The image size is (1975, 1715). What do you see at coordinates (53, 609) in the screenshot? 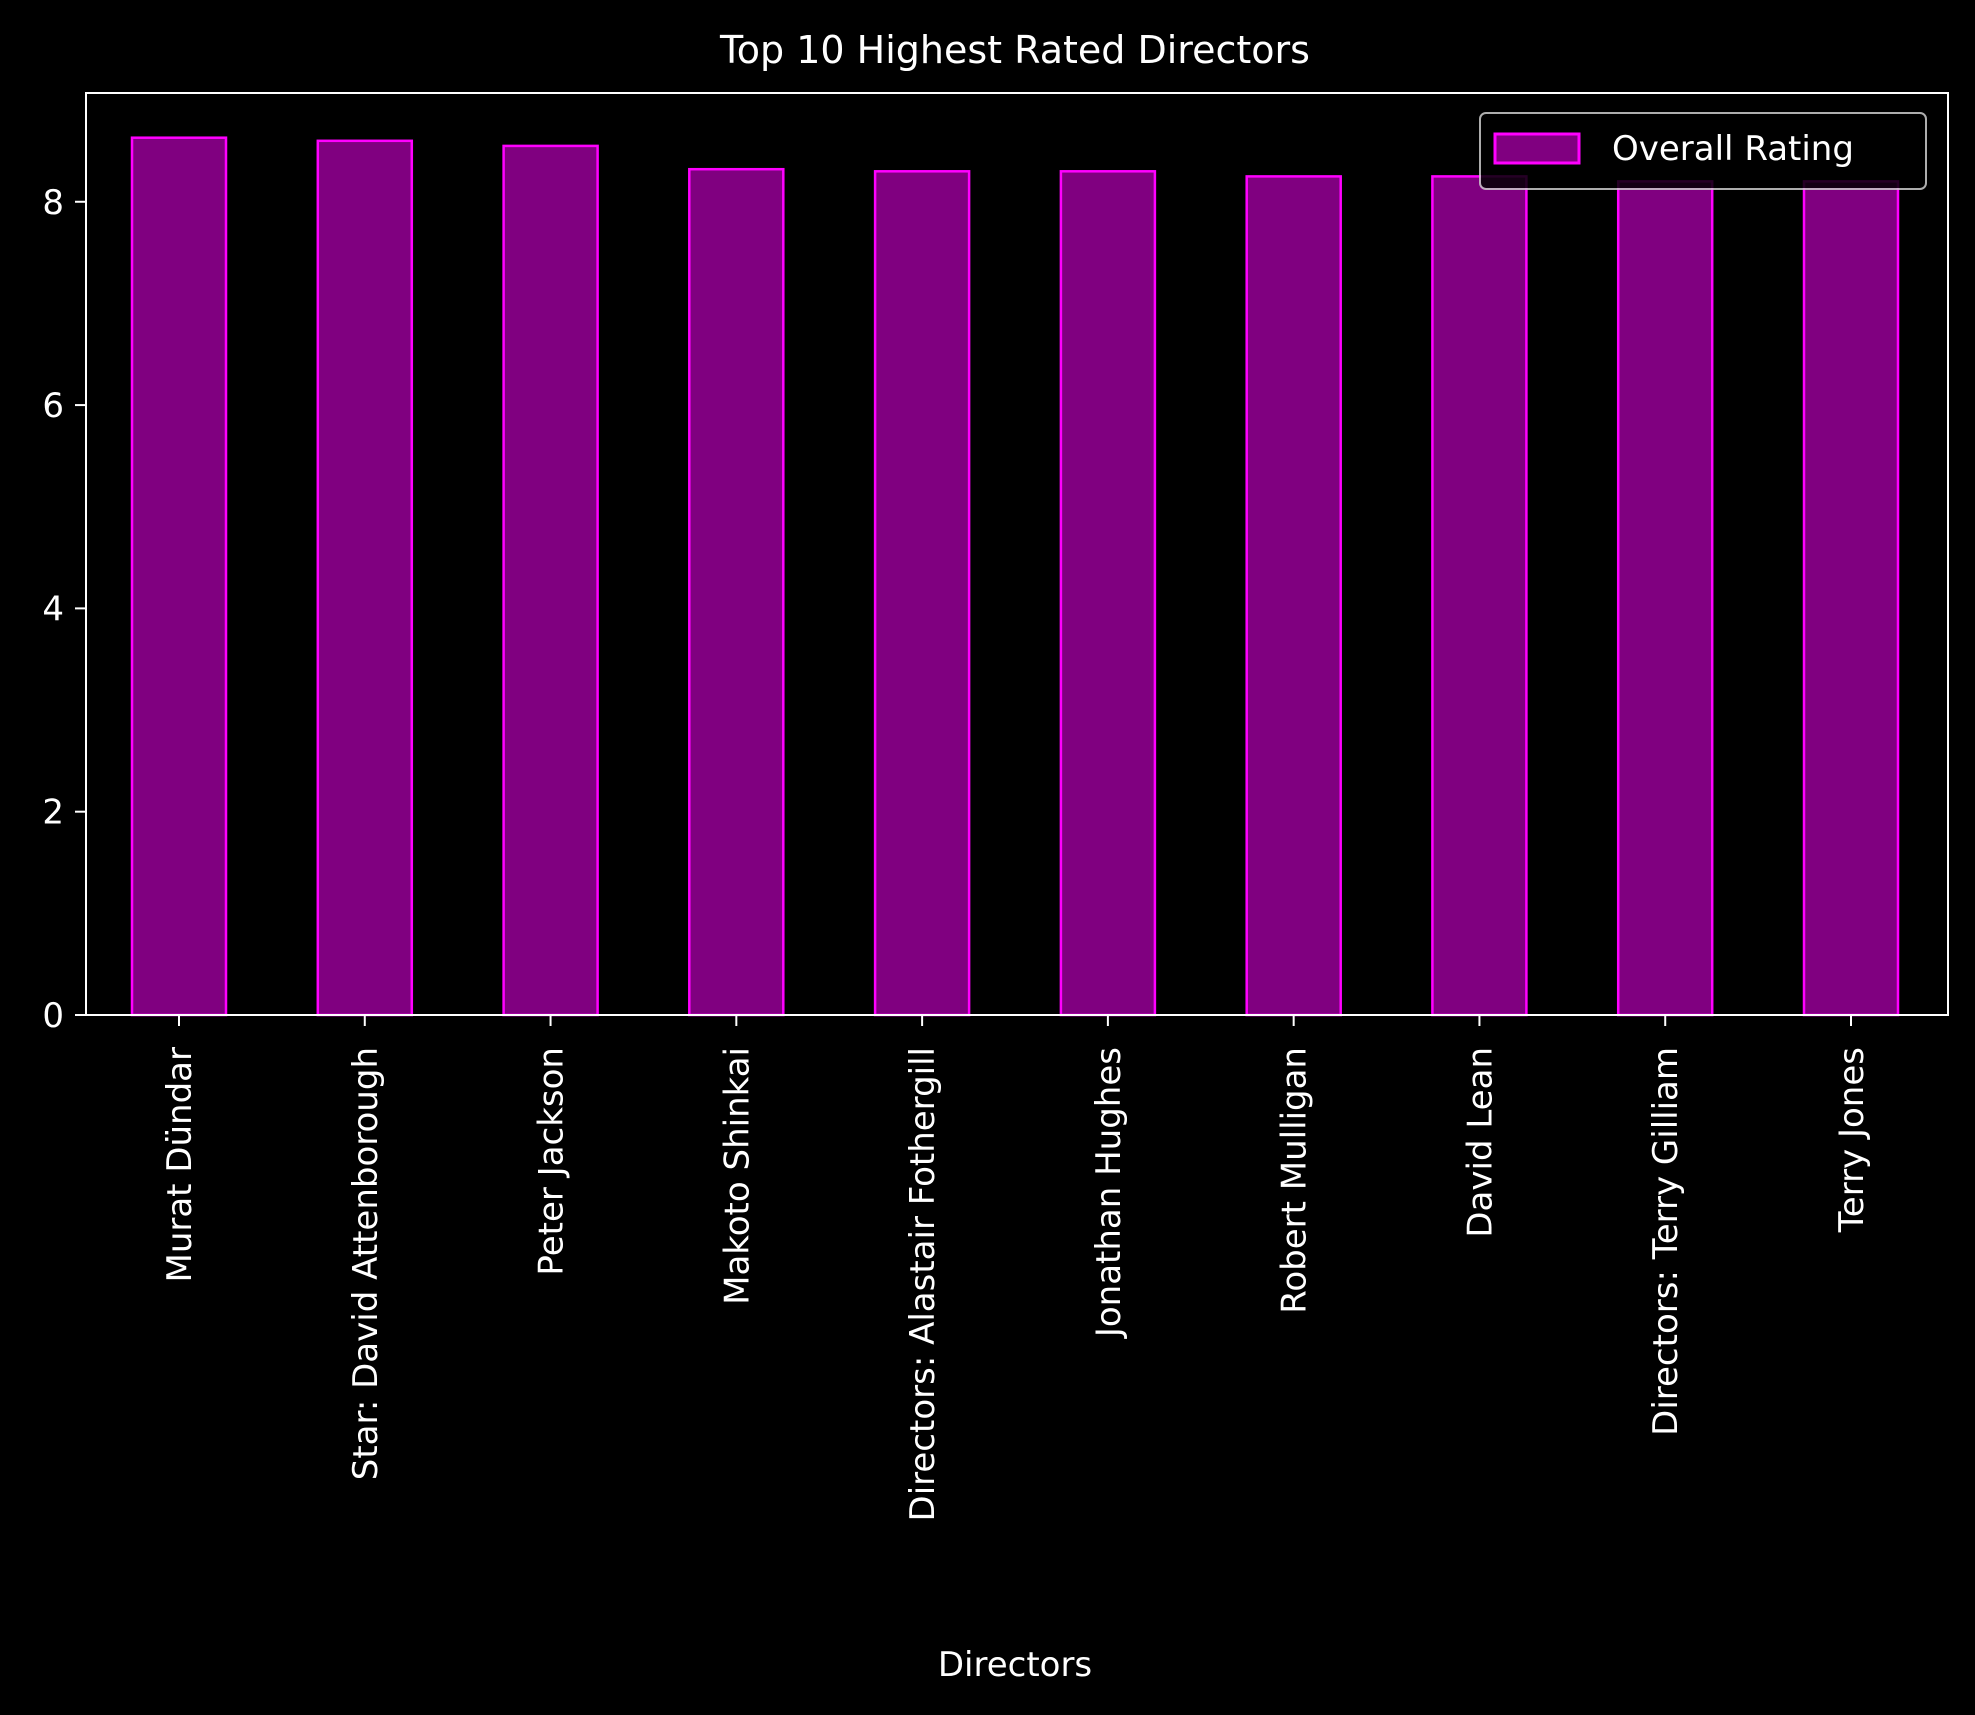
I see `y-tick-label-4: 4` at bounding box center [53, 609].